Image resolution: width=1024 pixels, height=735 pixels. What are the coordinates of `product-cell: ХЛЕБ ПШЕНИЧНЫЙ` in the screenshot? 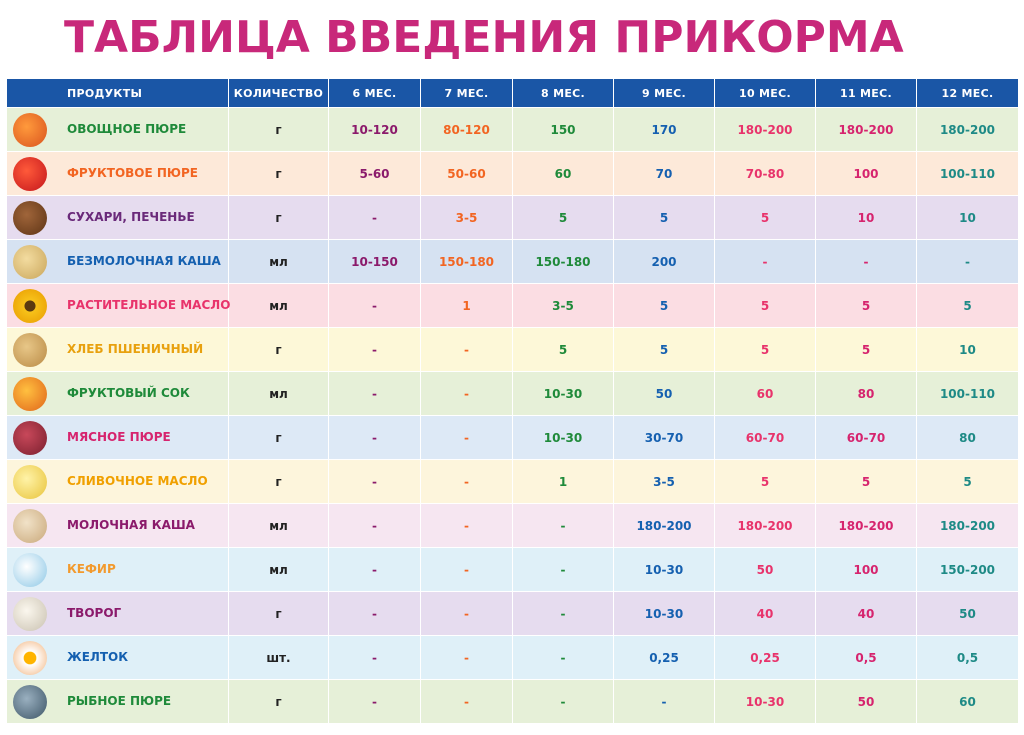 It's located at (117, 349).